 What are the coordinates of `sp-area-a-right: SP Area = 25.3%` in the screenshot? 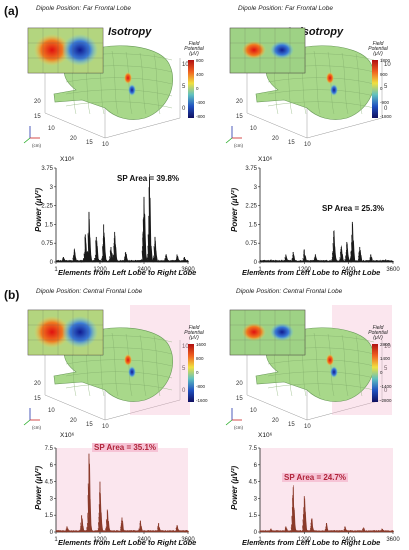 It's located at (353, 208).